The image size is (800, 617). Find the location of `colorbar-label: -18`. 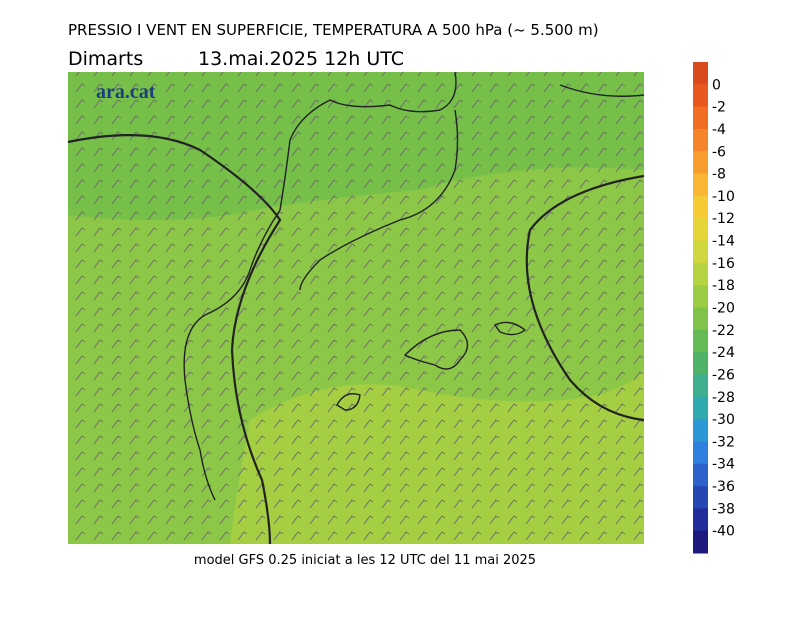

colorbar-label: -18 is located at coordinates (723, 286).